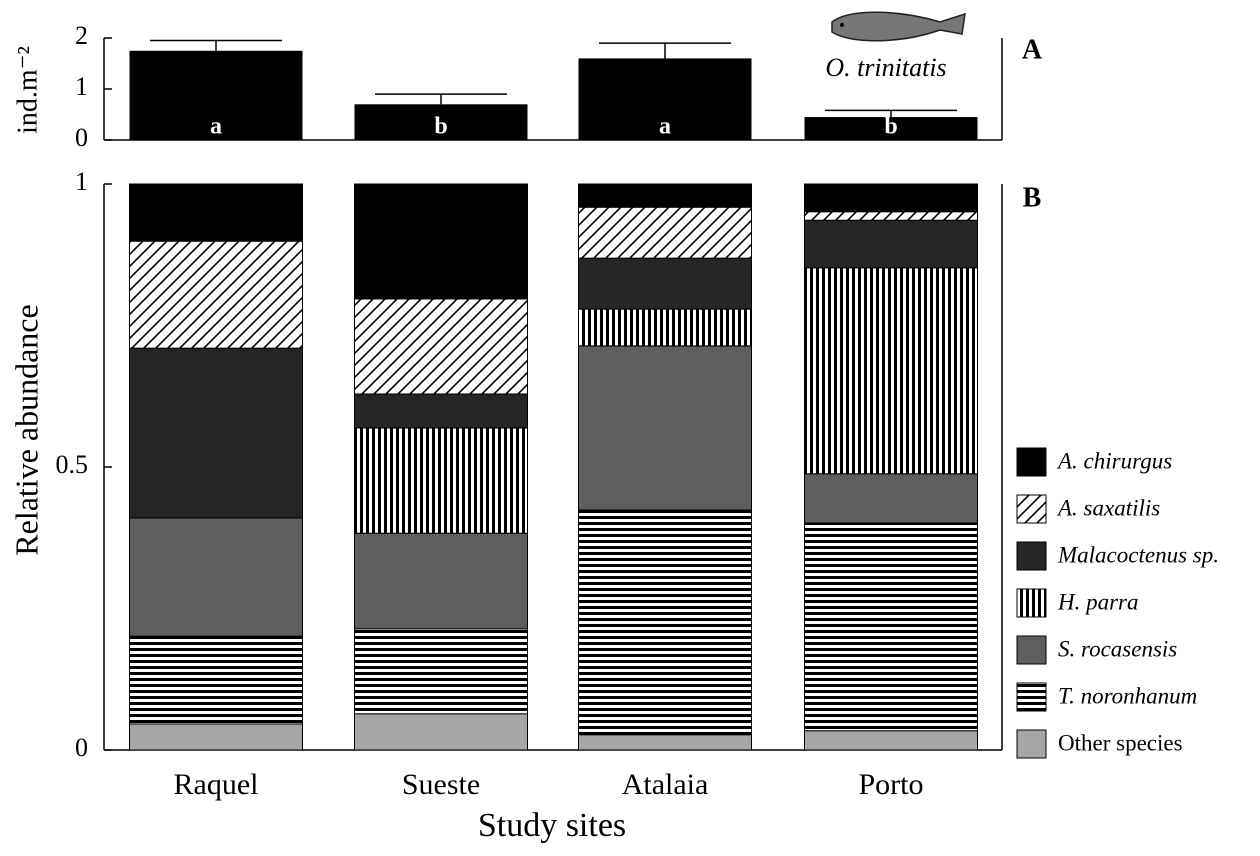 This screenshot has width=1260, height=856. I want to click on annotation: O. trinitatis, so click(885, 67).